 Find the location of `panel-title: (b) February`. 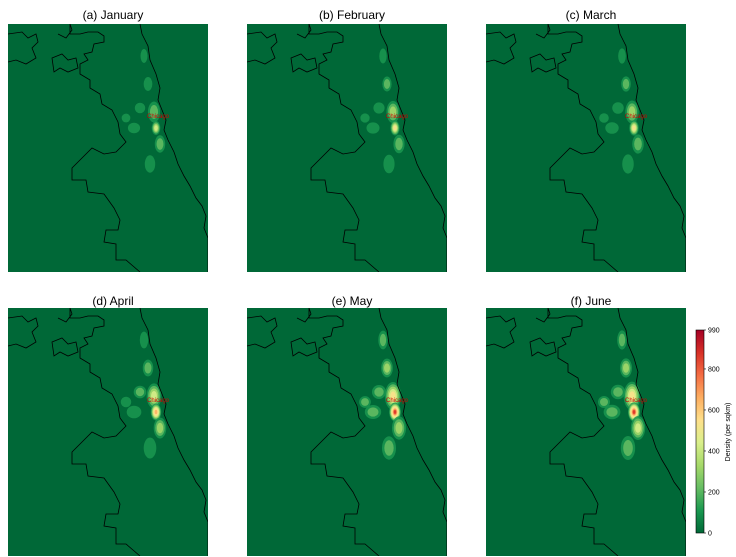

panel-title: (b) February is located at coordinates (352, 15).